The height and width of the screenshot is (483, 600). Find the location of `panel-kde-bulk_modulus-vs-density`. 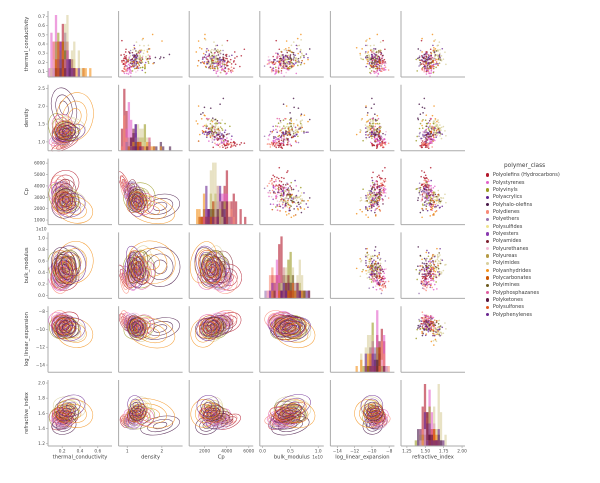

panel-kde-bulk_modulus-vs-density is located at coordinates (150, 265).